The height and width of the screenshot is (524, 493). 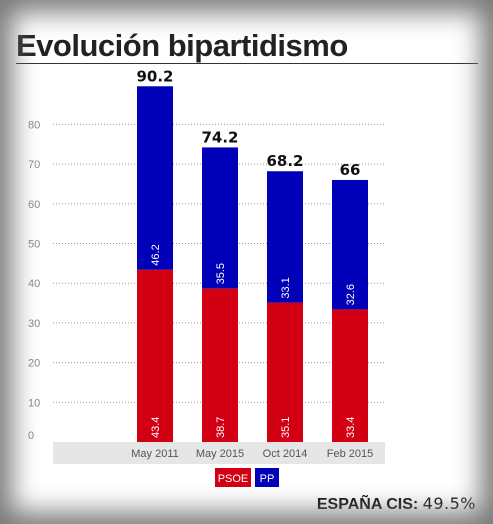 I want to click on y-tick-label: 80, so click(x=34, y=125).